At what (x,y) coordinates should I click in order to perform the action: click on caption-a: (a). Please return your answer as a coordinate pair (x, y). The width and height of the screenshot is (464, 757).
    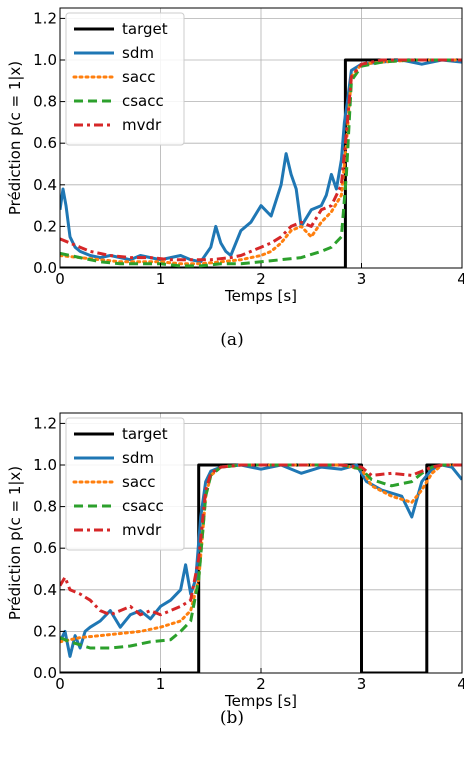
    Looking at the image, I should click on (232, 340).